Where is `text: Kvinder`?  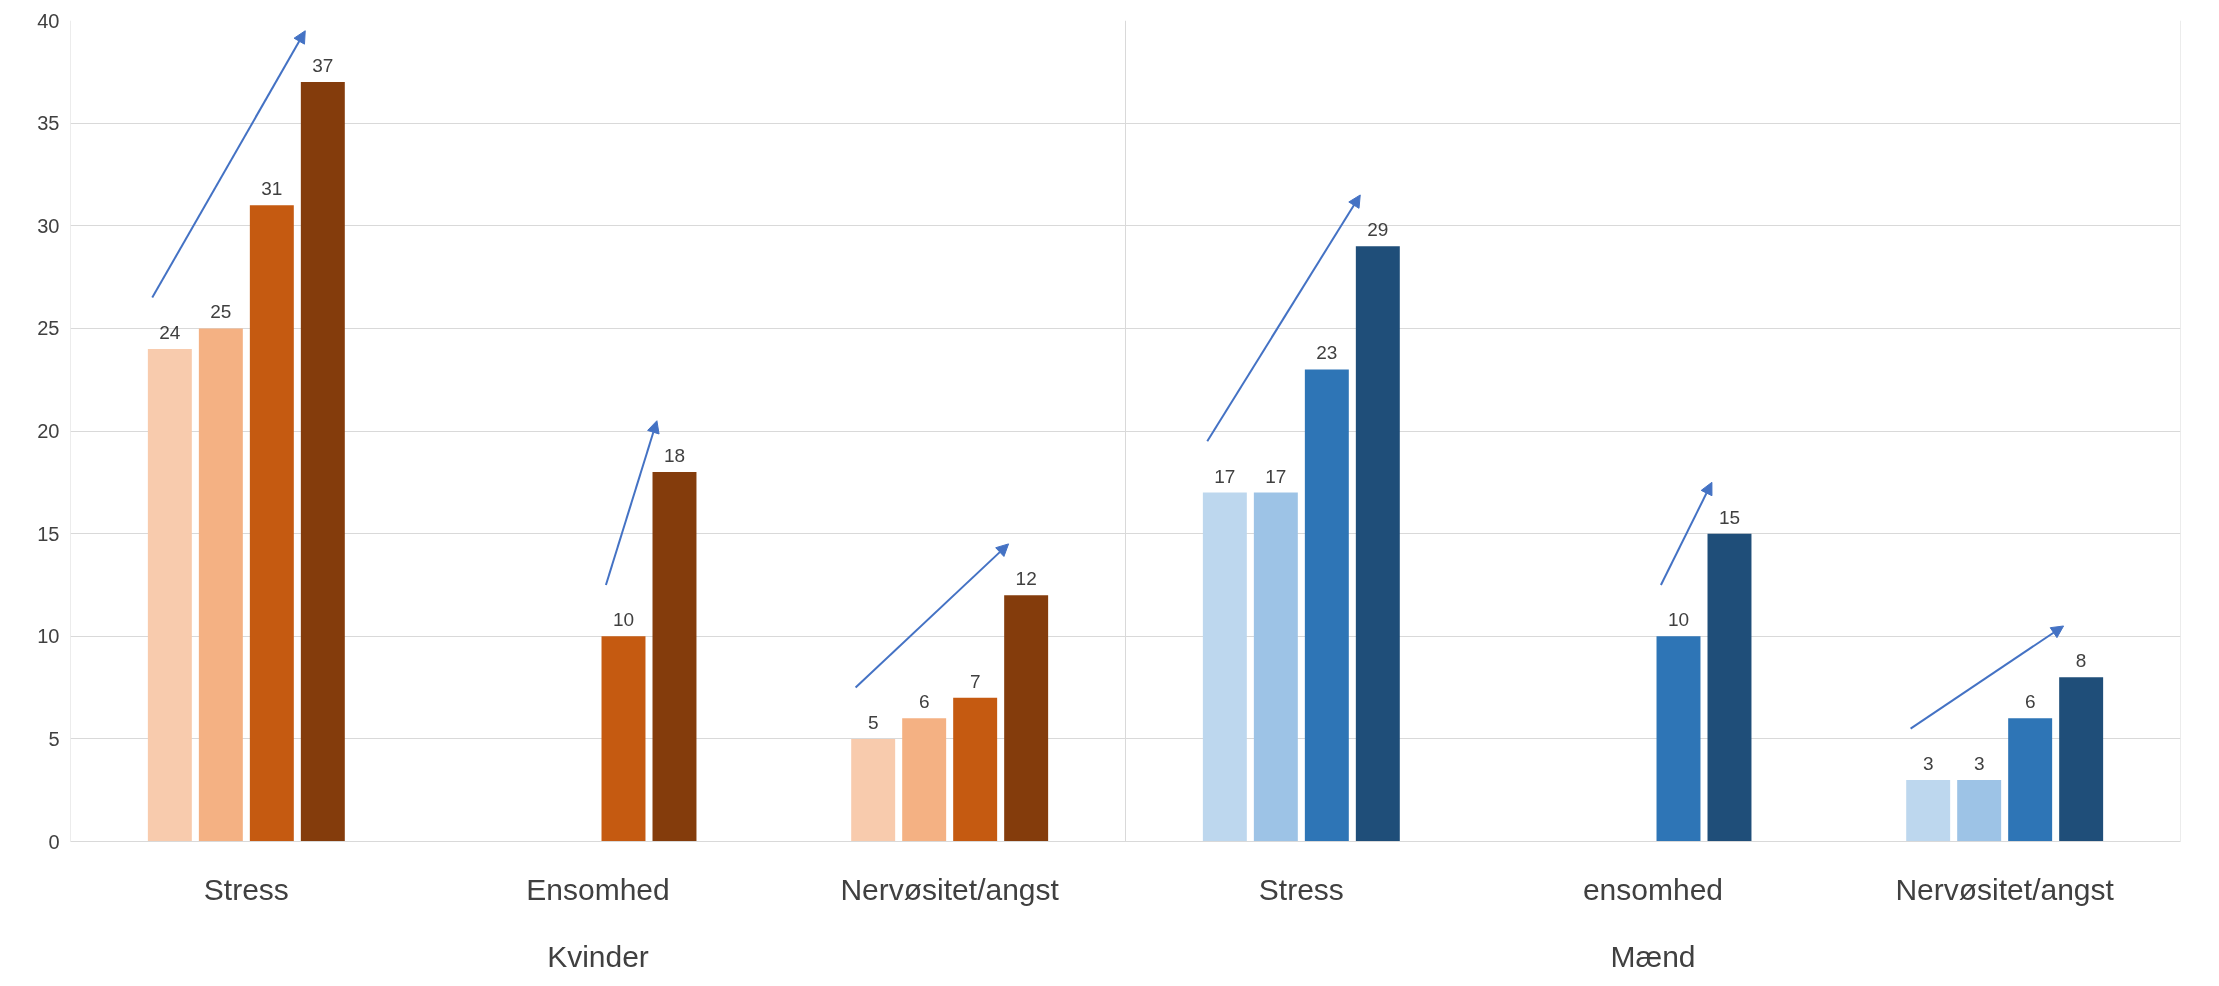 text: Kvinder is located at coordinates (598, 956).